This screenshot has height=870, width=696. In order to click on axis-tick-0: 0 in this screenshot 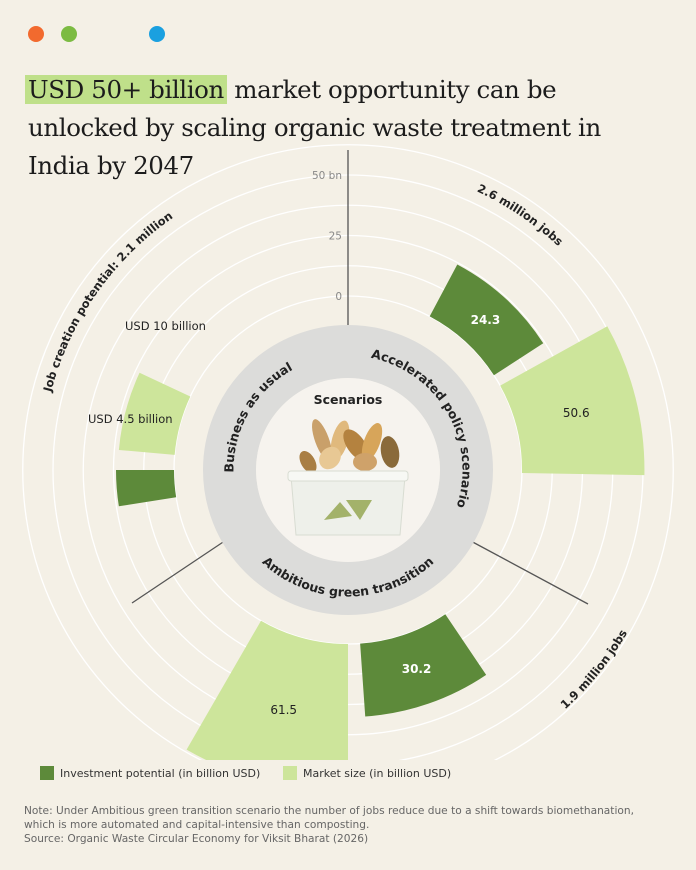, I will do `click(338, 297)`.